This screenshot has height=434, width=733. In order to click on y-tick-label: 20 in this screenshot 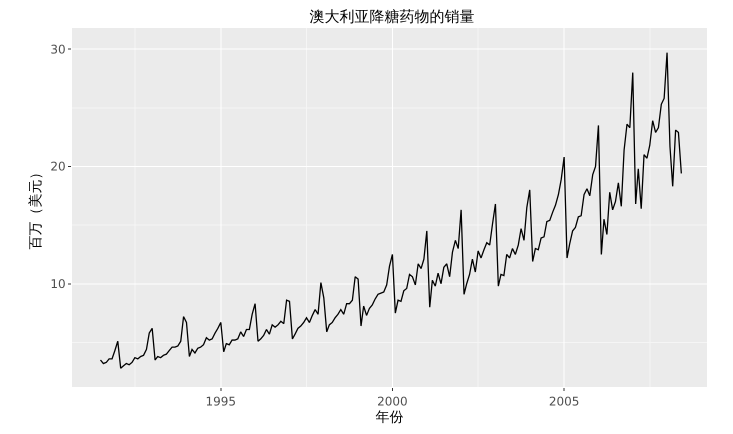, I will do `click(58, 167)`.